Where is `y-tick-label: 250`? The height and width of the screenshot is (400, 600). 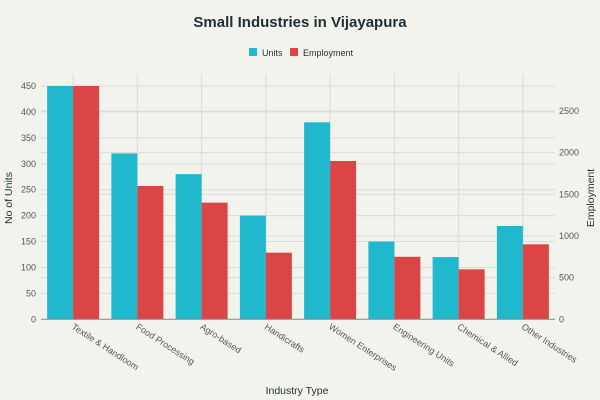
y-tick-label: 250 is located at coordinates (28, 190).